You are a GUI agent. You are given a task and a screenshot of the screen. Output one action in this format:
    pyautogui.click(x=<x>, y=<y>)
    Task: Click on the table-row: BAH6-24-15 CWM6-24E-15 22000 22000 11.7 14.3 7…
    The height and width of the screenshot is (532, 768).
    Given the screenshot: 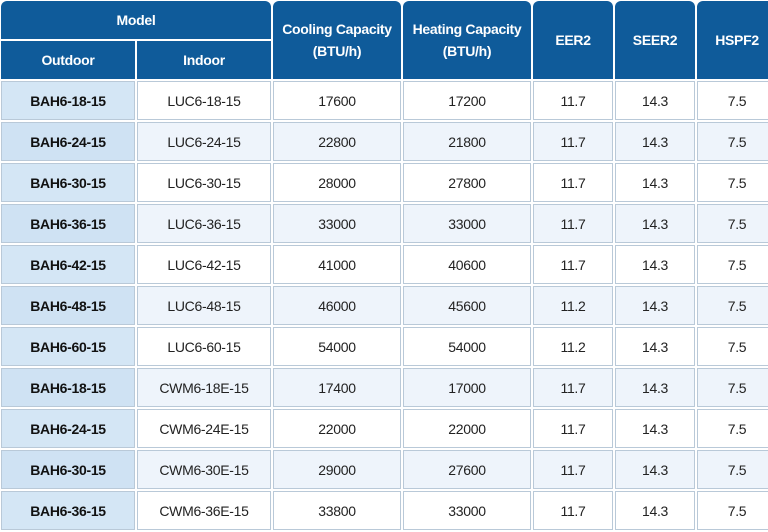 What is the action you would take?
    pyautogui.click(x=384, y=428)
    